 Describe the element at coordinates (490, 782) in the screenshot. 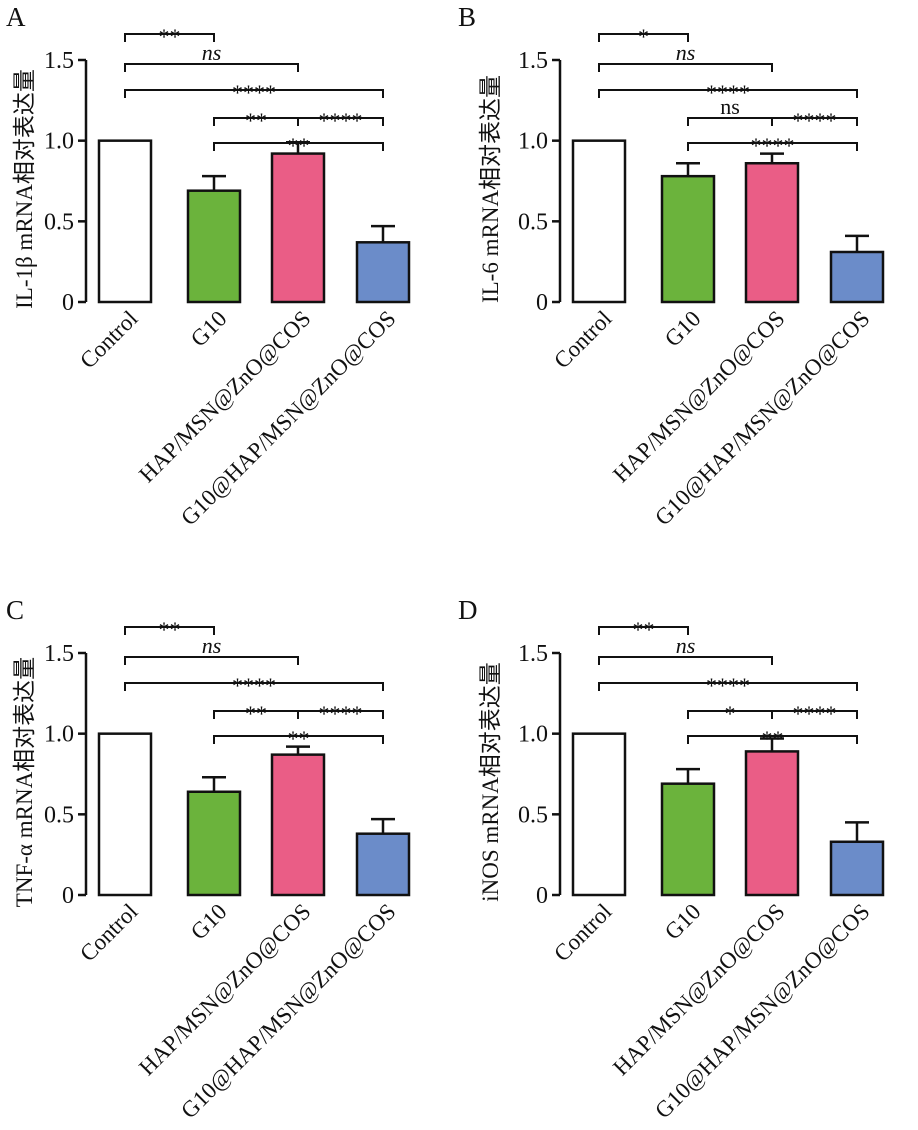

I see `y-axis-label: iNOS mRNA相对表达量` at that location.